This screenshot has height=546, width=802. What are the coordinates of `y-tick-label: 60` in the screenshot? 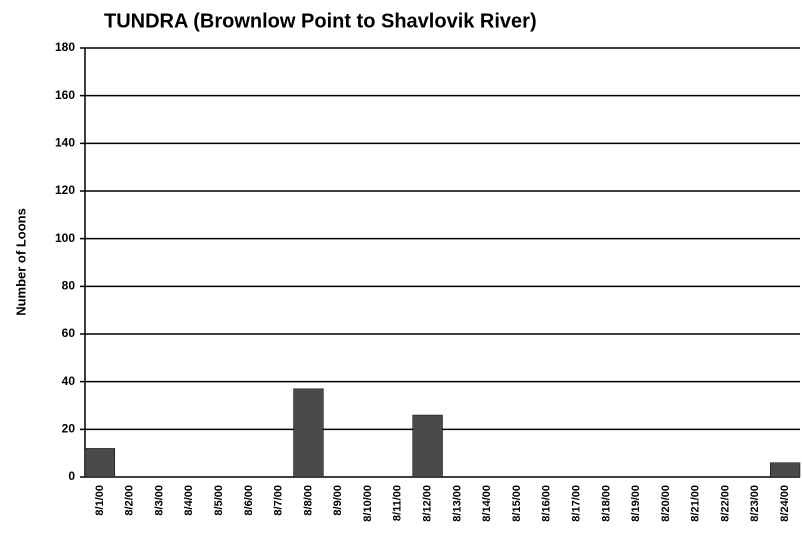 It's located at (69, 333).